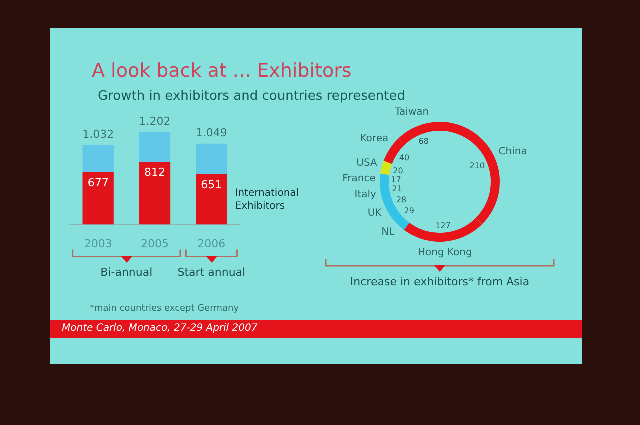 The width and height of the screenshot is (640, 425). I want to click on text: Start annual, so click(212, 273).